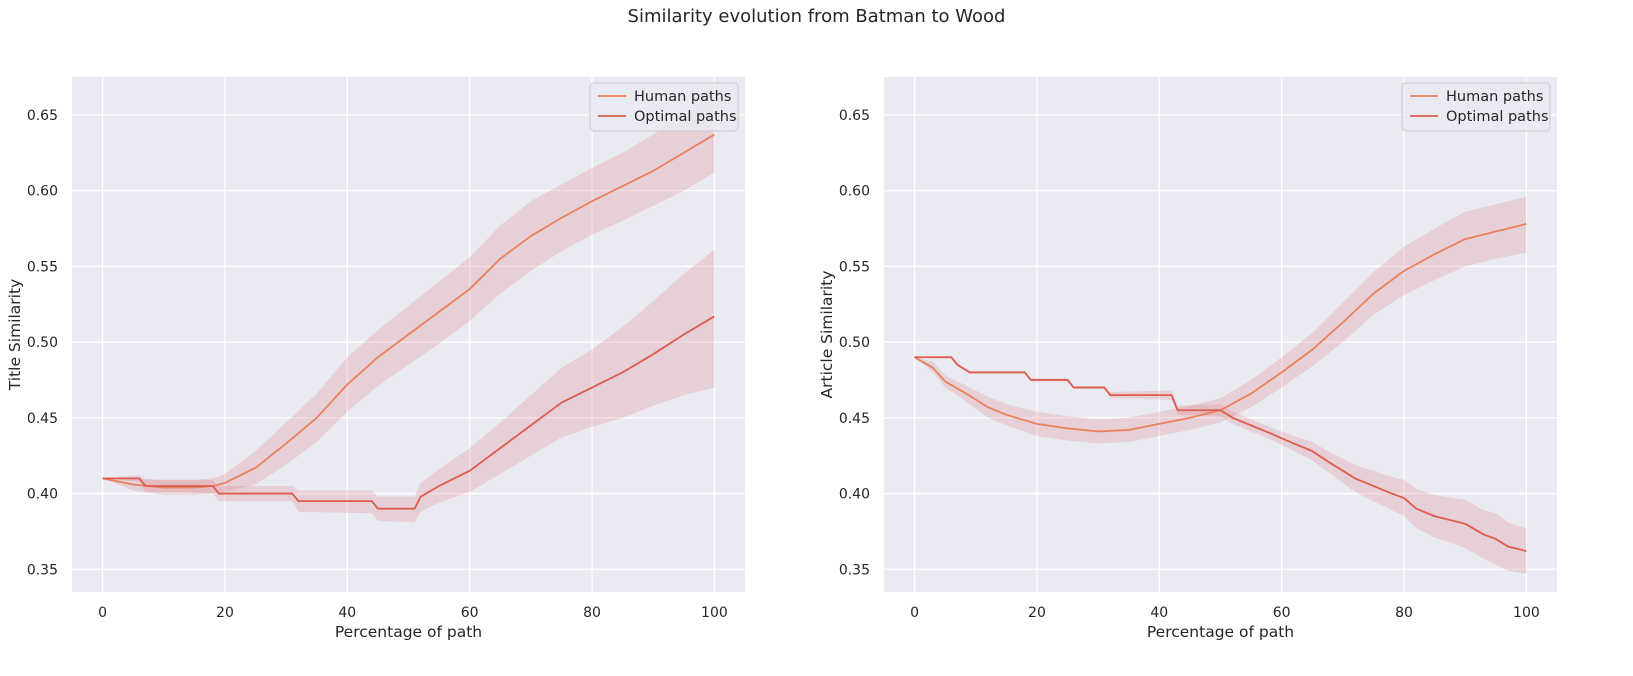 This screenshot has height=676, width=1633. I want to click on y-axis-label: Title Similarity, so click(15, 335).